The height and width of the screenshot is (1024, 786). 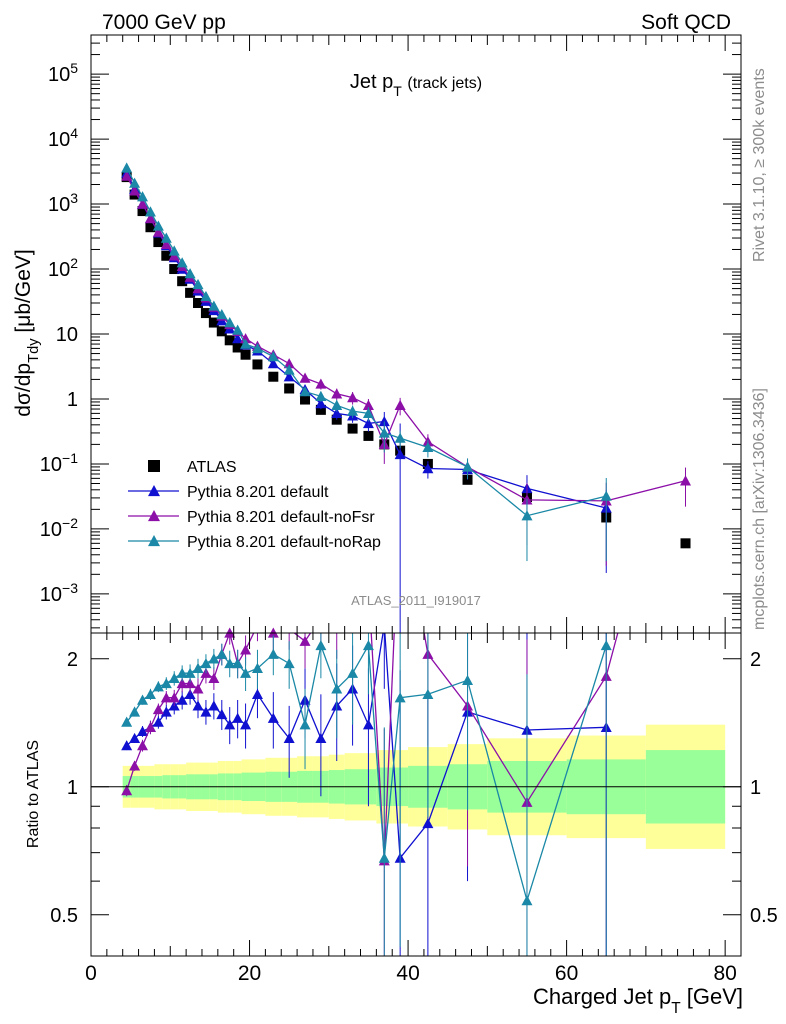 I want to click on x-tick-label: 20, so click(x=249, y=973).